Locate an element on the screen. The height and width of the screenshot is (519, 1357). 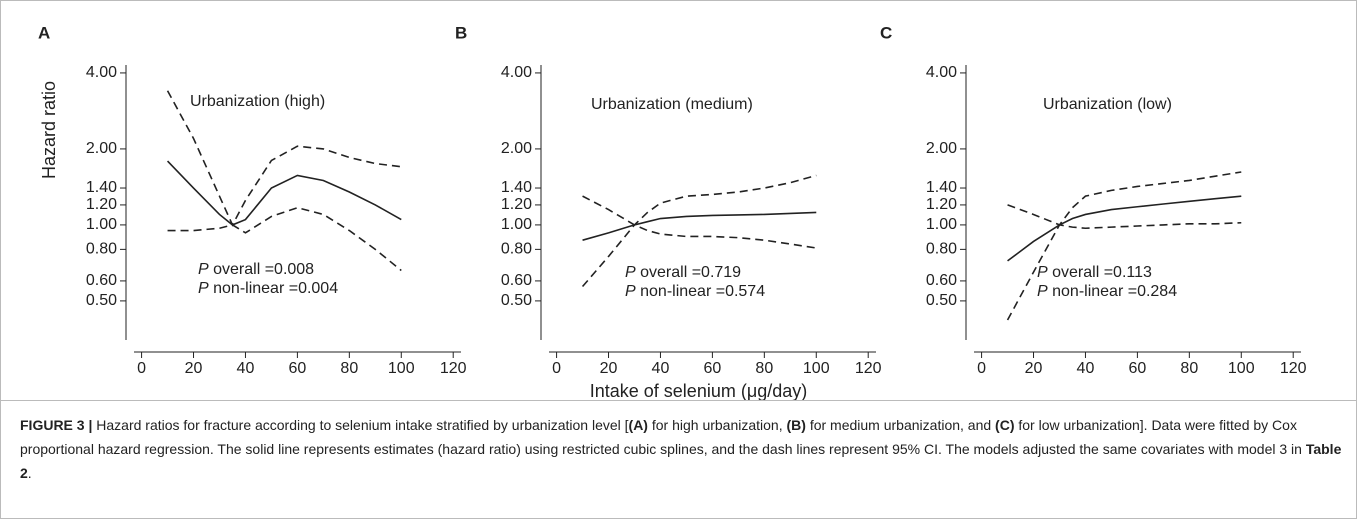
caption-text: (A) is located at coordinates (638, 425).